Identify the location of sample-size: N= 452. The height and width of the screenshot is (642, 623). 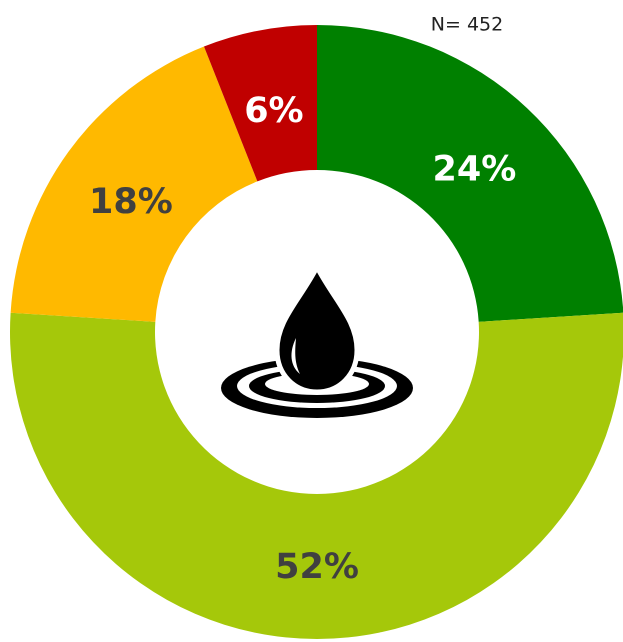
(467, 25).